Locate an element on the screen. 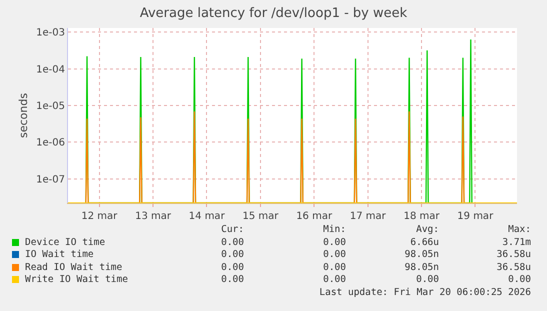 The width and height of the screenshot is (547, 311). text: 3.71m is located at coordinates (516, 242).